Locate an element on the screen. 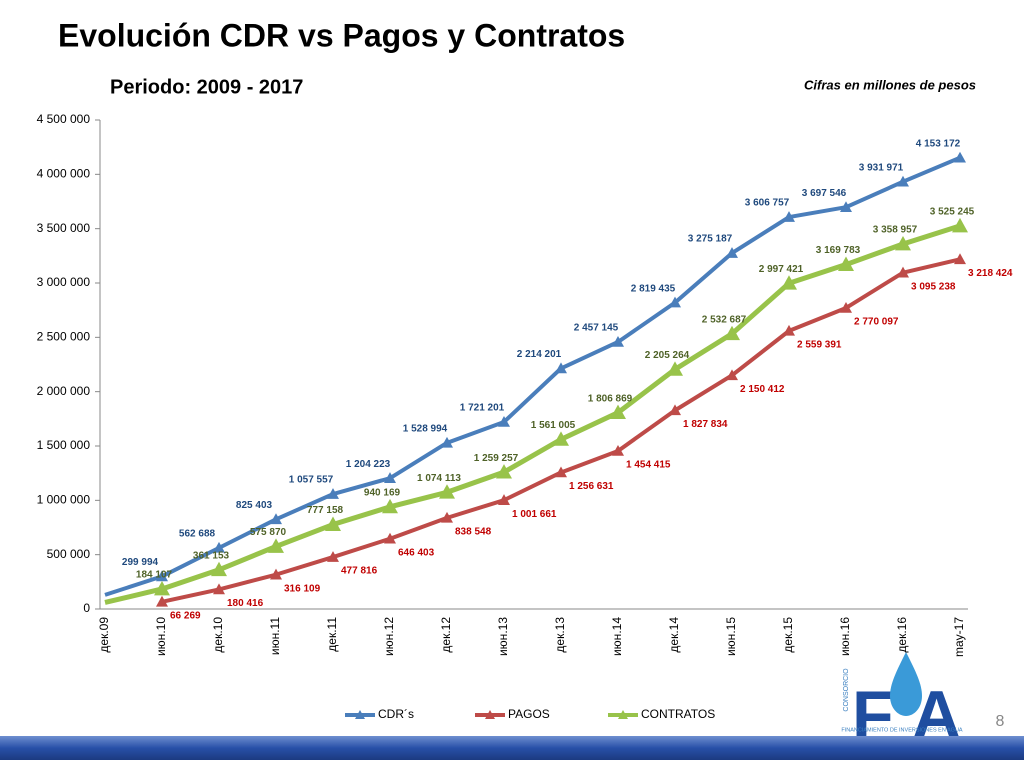  logo-vertical: CONSORCIO is located at coordinates (846, 690).